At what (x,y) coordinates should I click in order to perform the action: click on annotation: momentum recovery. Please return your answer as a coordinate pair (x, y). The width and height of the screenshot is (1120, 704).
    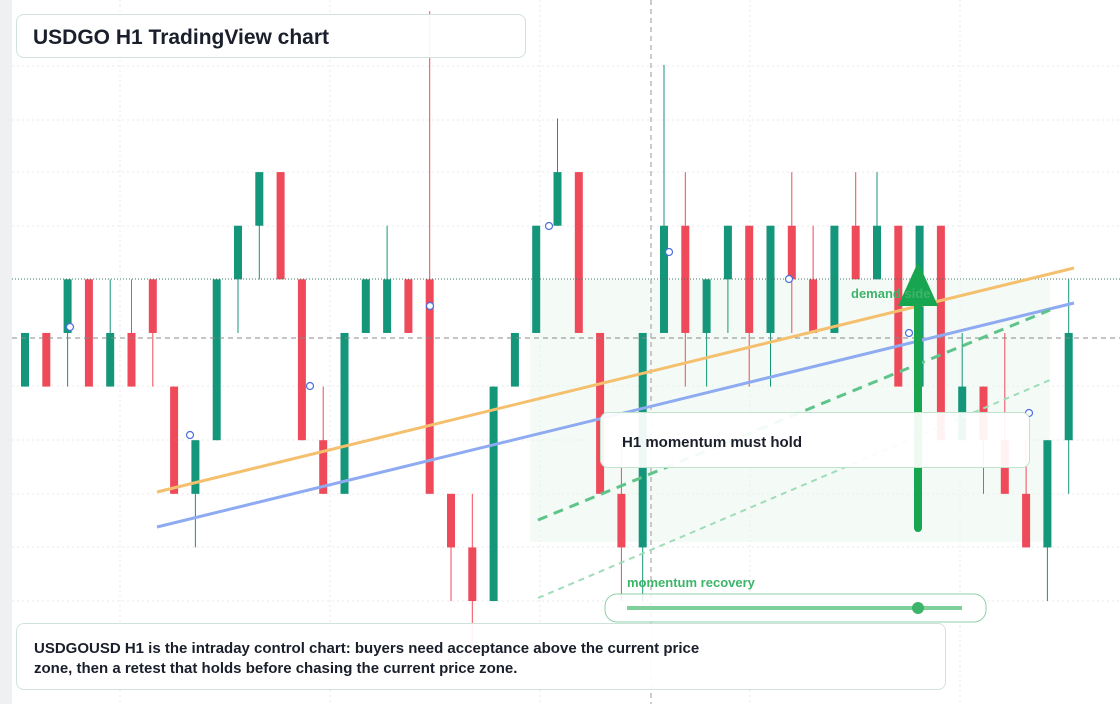
    Looking at the image, I should click on (691, 582).